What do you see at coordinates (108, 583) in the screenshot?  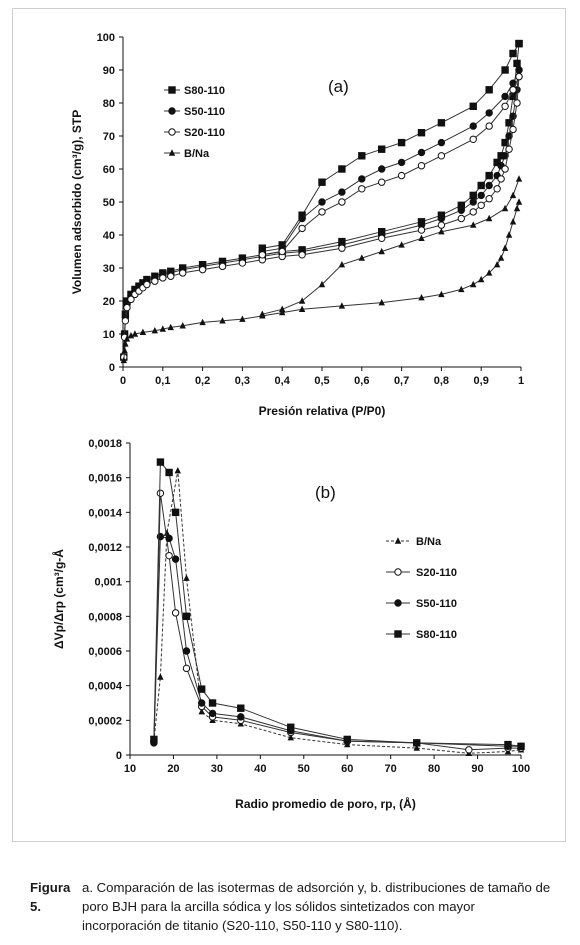 I see `panel-1-y-tick-label: 0,001` at bounding box center [108, 583].